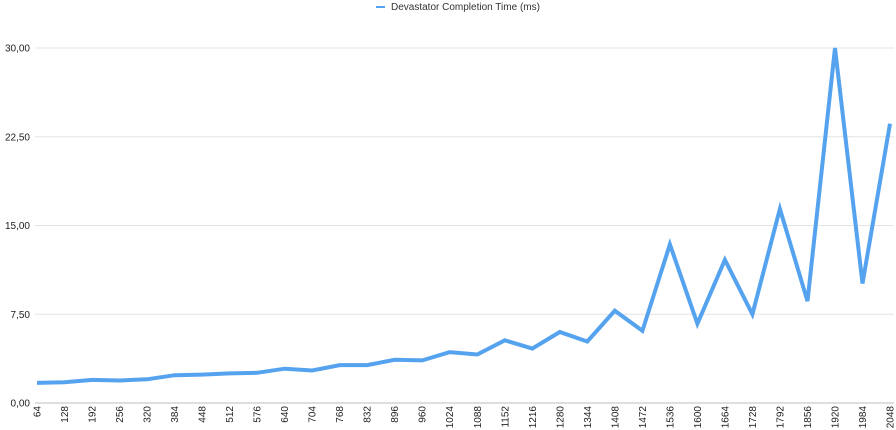  I want to click on x-tick-label: 640, so click(285, 414).